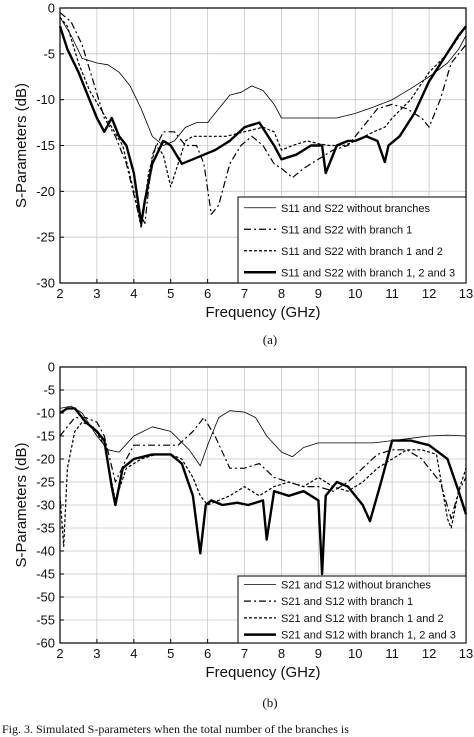  What do you see at coordinates (45, 597) in the screenshot?
I see `y-tick-label: -50` at bounding box center [45, 597].